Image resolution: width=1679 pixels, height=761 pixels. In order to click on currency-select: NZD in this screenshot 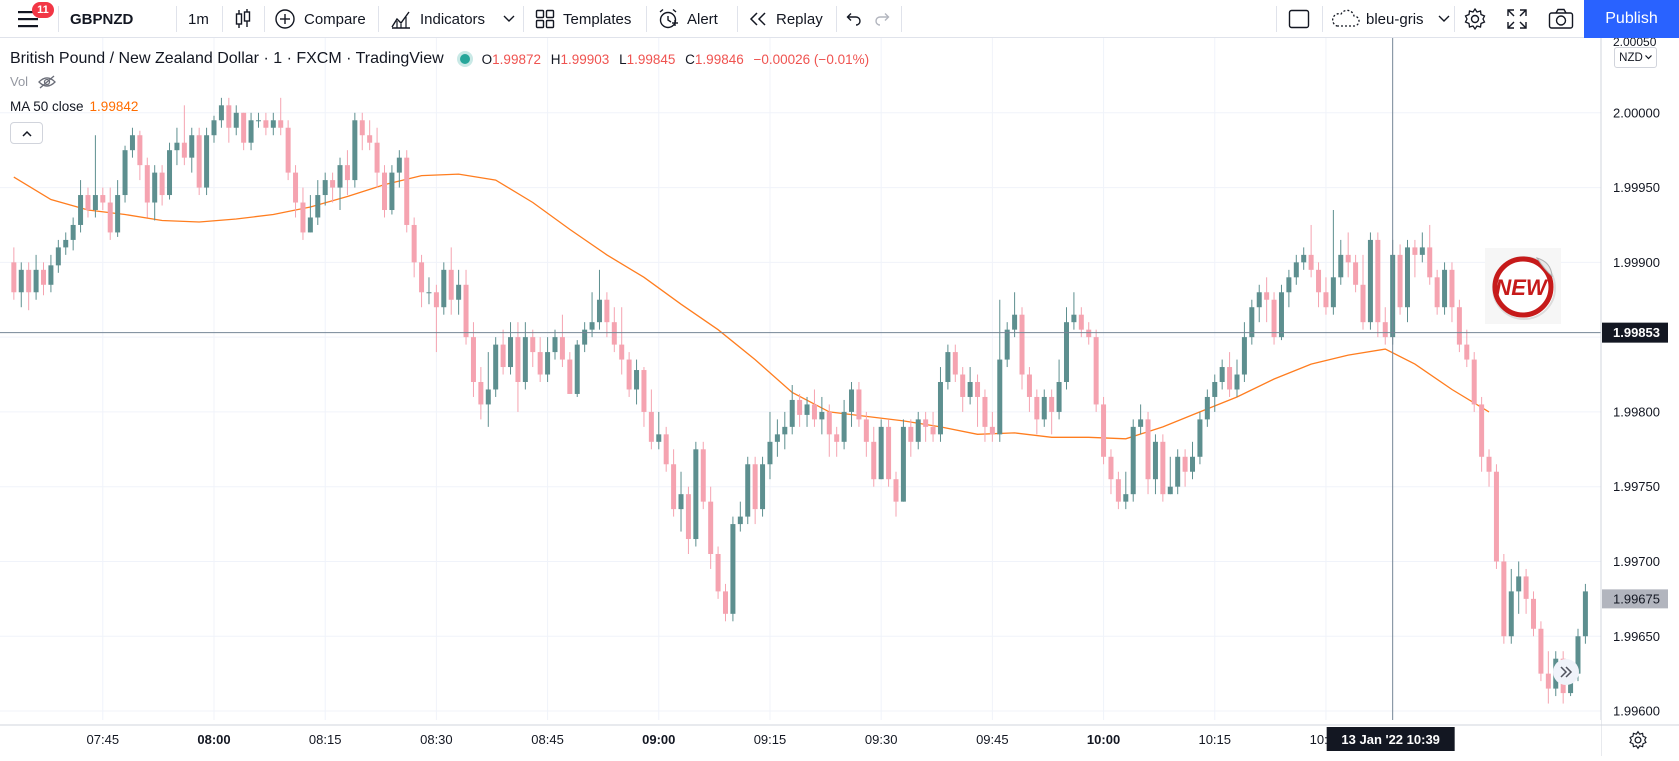, I will do `click(1635, 57)`.